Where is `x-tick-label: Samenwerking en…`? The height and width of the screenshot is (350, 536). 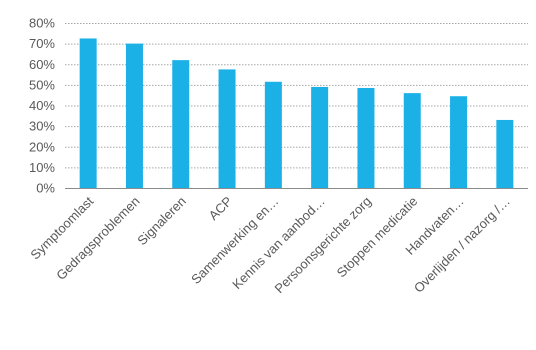
x-tick-label: Samenwerking en… is located at coordinates (234, 240).